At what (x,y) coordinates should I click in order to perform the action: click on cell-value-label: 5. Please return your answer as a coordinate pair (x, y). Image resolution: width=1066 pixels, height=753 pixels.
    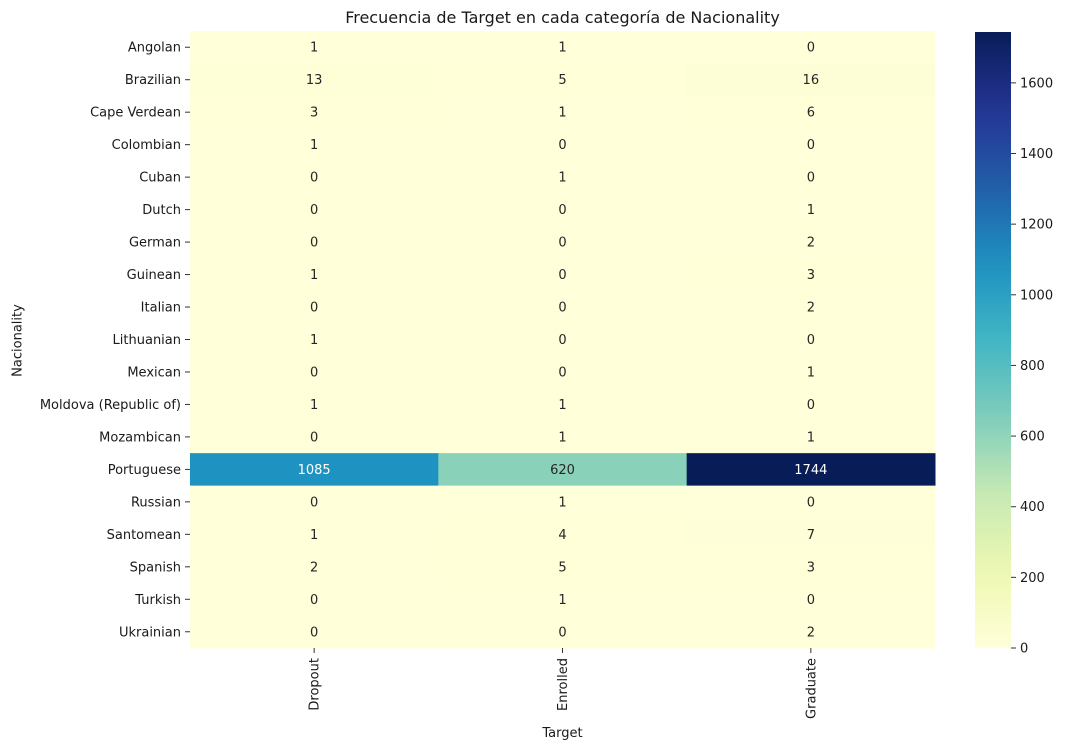
    Looking at the image, I should click on (562, 80).